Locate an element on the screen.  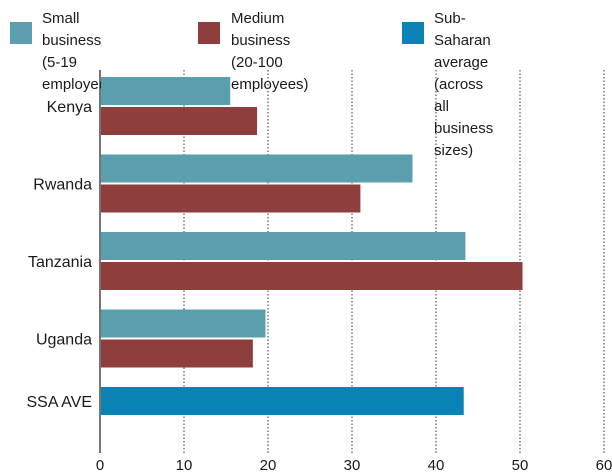
category-label-uganda: Uganda is located at coordinates (64, 340).